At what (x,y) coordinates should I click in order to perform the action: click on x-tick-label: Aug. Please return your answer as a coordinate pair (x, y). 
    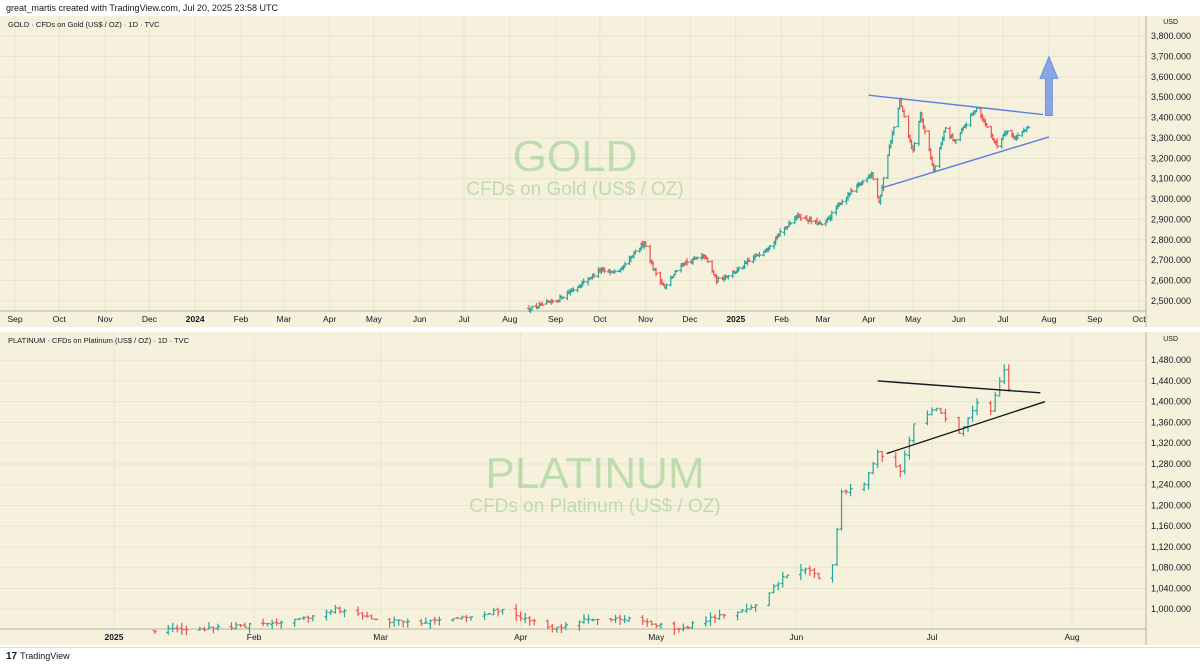
    Looking at the image, I should click on (509, 319).